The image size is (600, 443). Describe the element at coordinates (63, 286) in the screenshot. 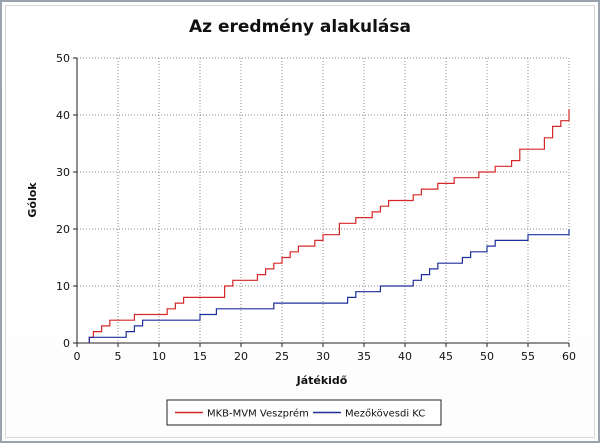

I see `y-tick-label-10: 10` at that location.